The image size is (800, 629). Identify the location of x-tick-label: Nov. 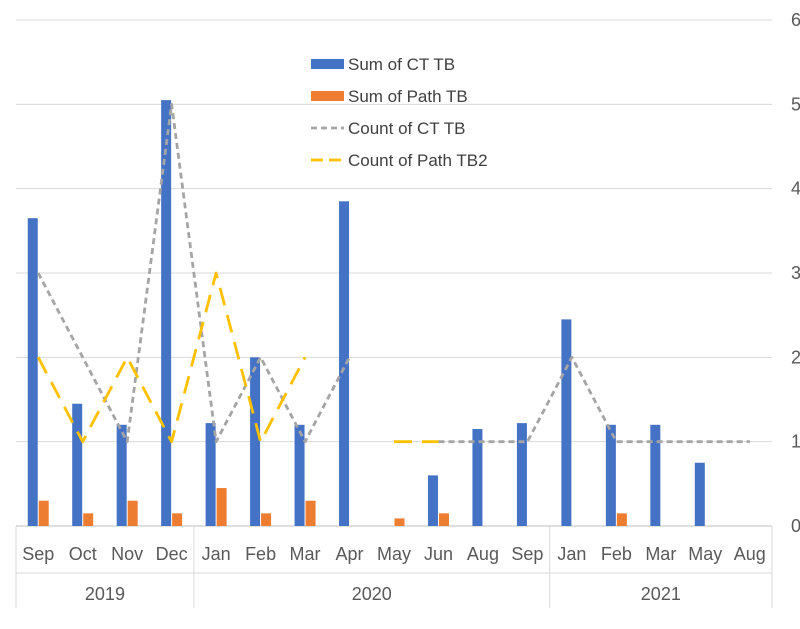
(127, 554).